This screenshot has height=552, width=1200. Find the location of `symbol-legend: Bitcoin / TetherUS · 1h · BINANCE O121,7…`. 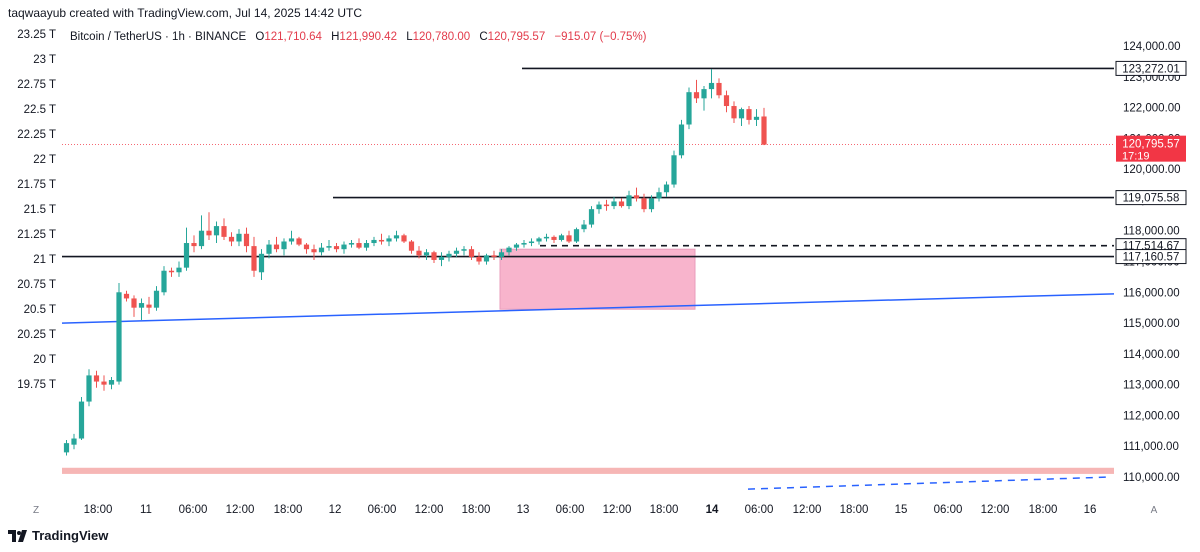

symbol-legend: Bitcoin / TetherUS · 1h · BINANCE O121,7… is located at coordinates (358, 37).